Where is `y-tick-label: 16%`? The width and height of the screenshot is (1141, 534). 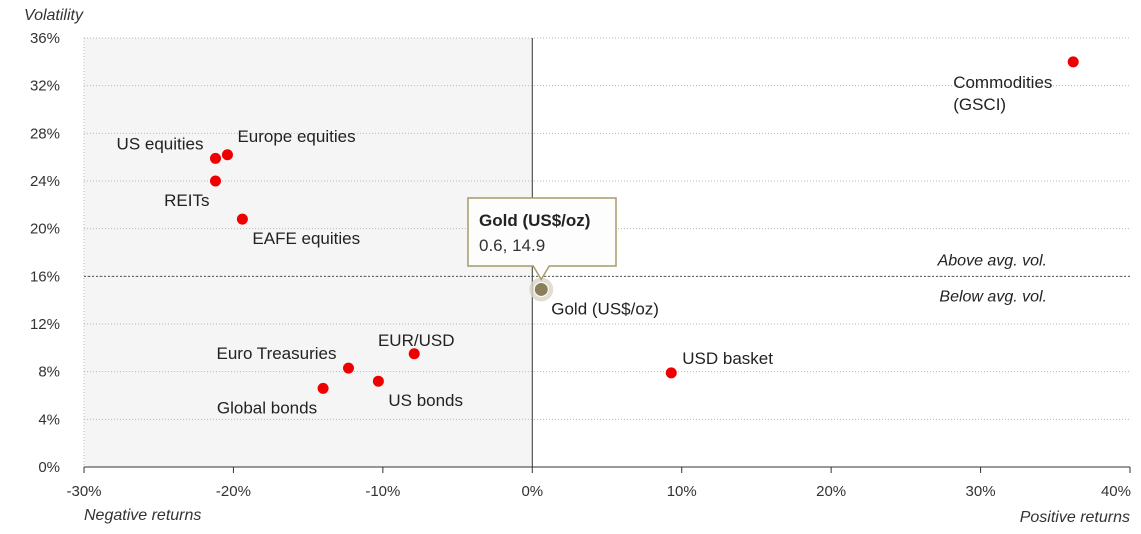 y-tick-label: 16% is located at coordinates (45, 276).